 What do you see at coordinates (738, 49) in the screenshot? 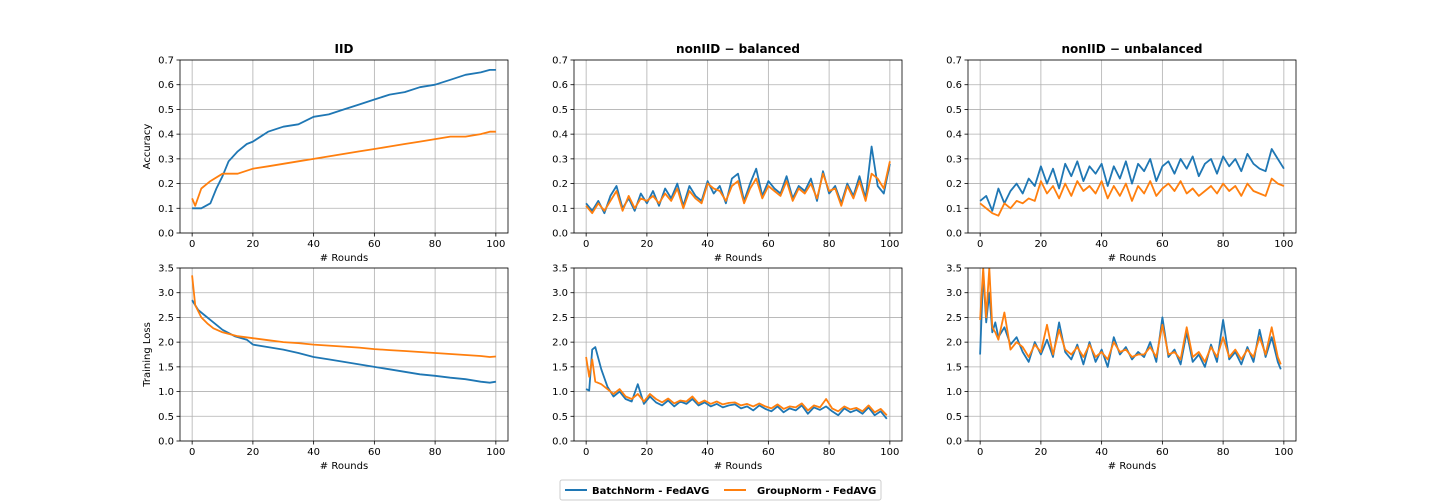
I see `panel-title: nonIID − balanced` at bounding box center [738, 49].